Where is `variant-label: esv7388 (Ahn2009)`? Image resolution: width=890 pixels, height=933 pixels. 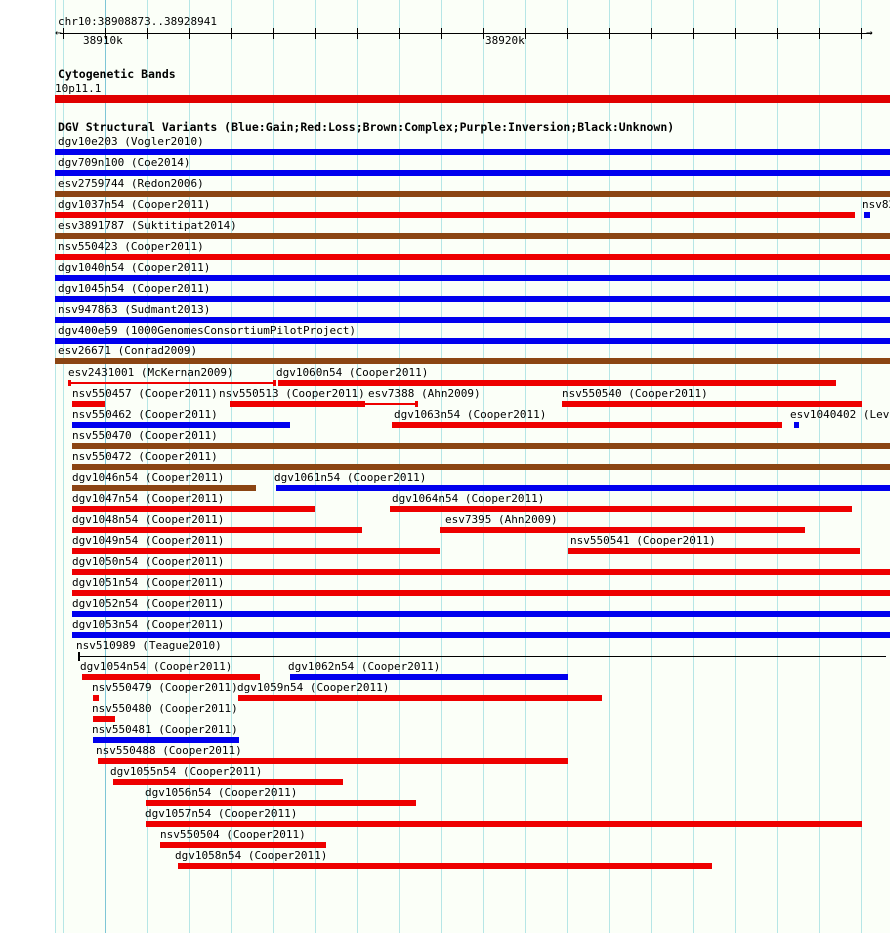 variant-label: esv7388 (Ahn2009) is located at coordinates (424, 393).